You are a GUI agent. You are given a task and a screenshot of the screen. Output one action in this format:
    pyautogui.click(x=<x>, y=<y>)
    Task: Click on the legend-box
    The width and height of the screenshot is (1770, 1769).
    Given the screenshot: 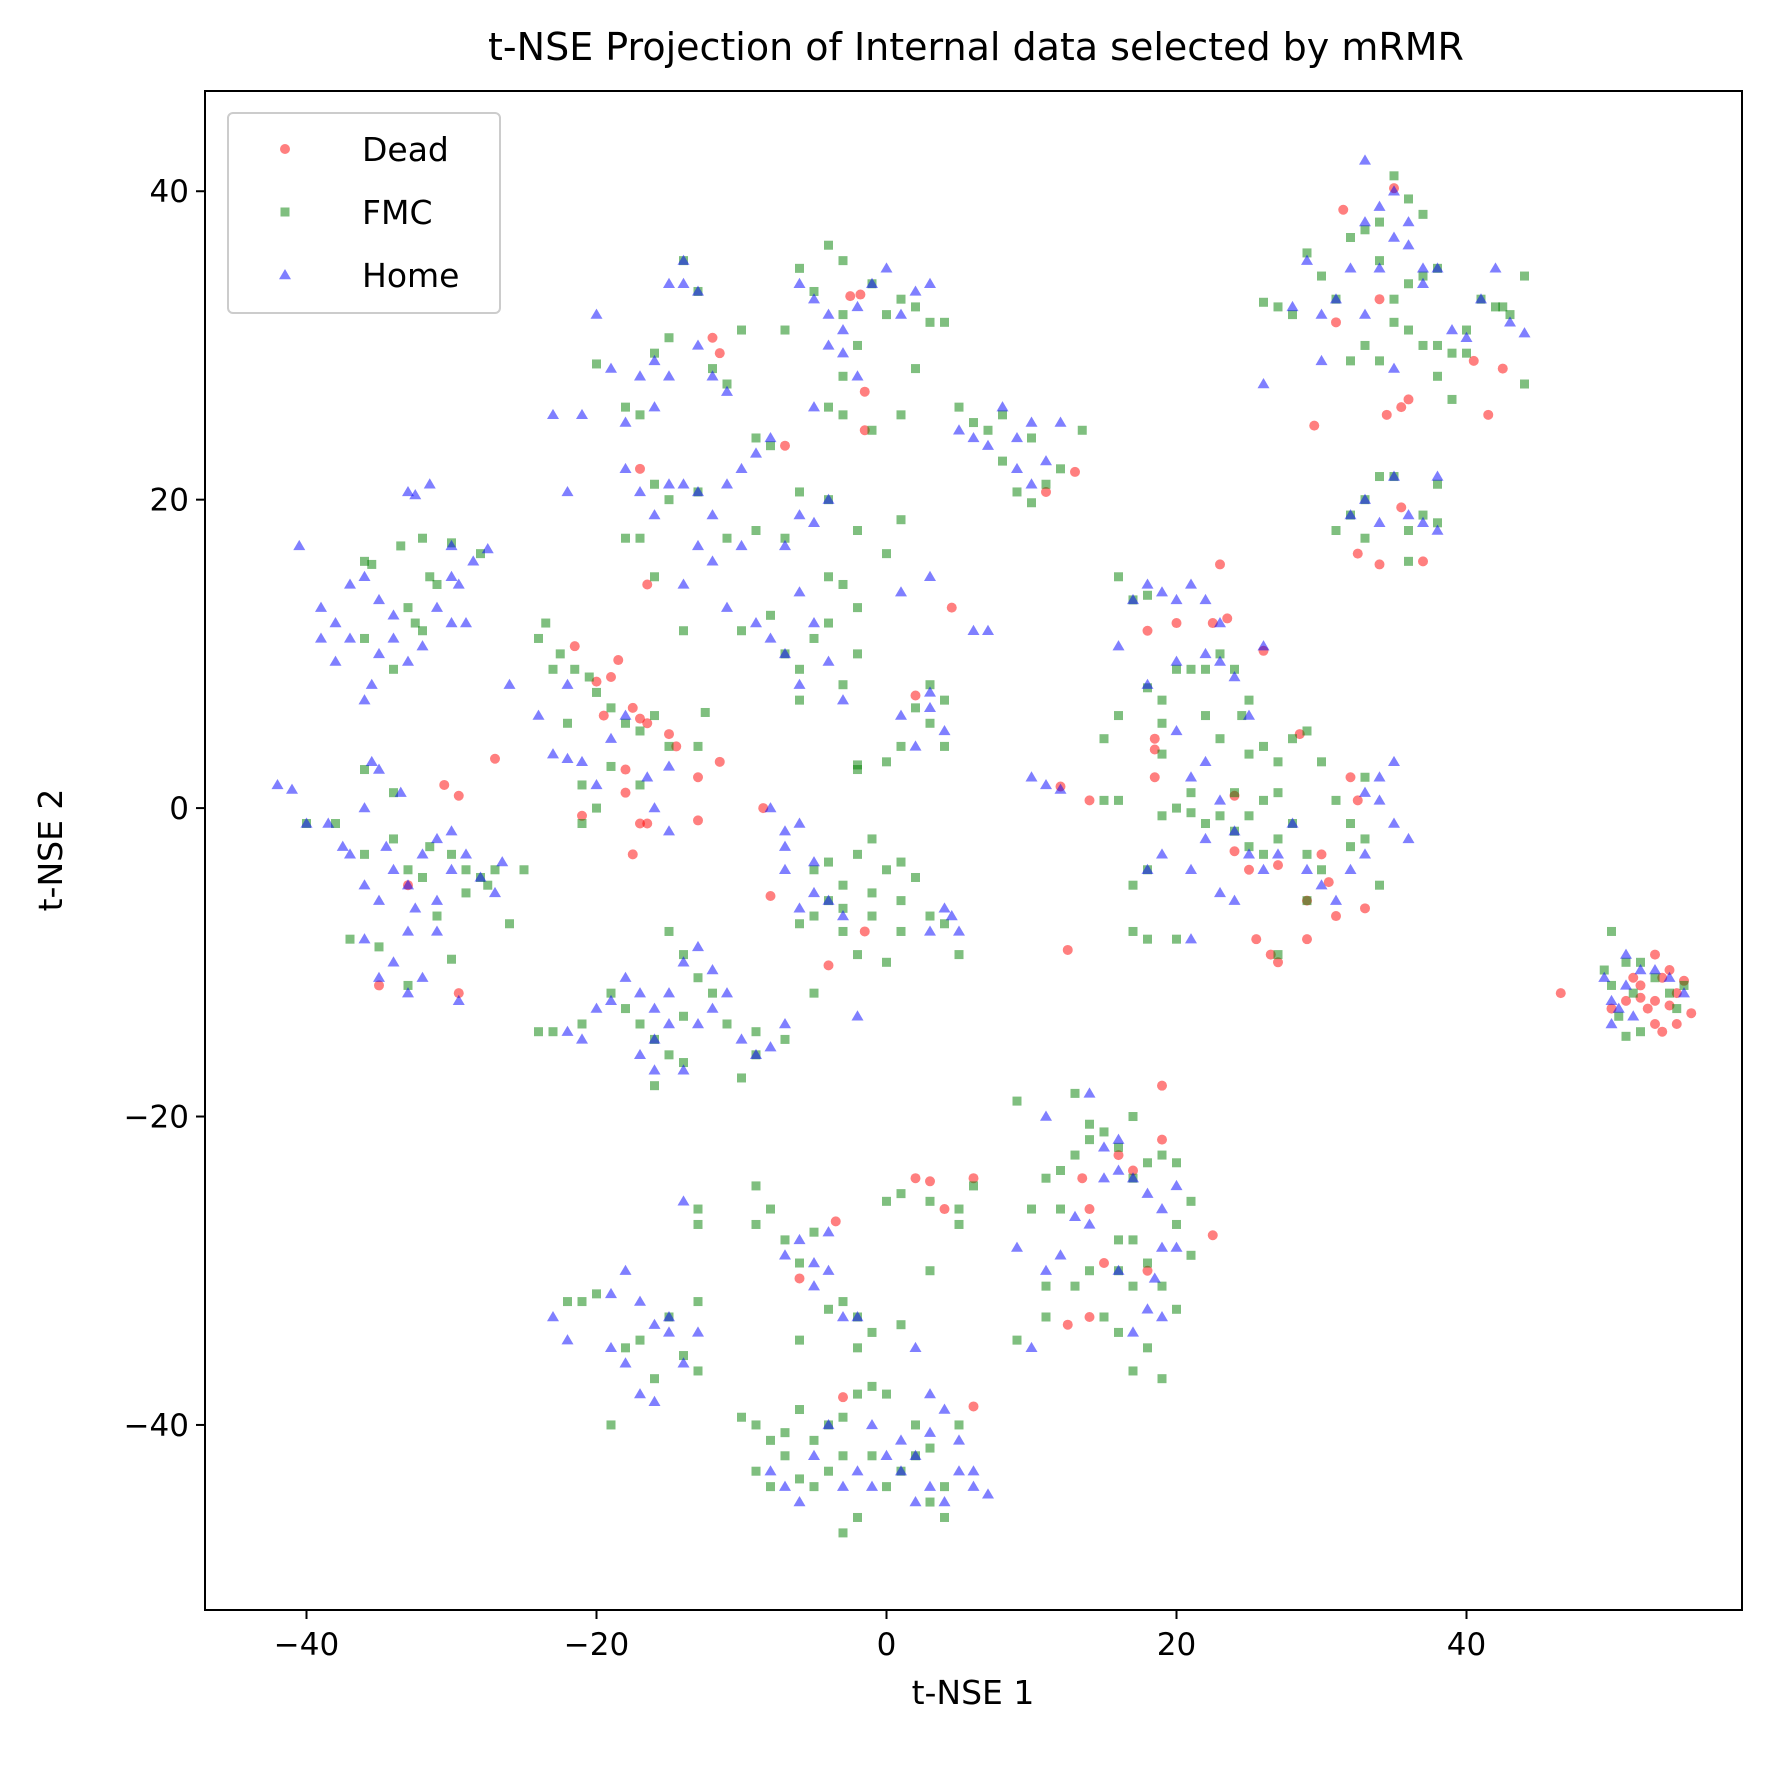 What is the action you would take?
    pyautogui.click(x=364, y=213)
    